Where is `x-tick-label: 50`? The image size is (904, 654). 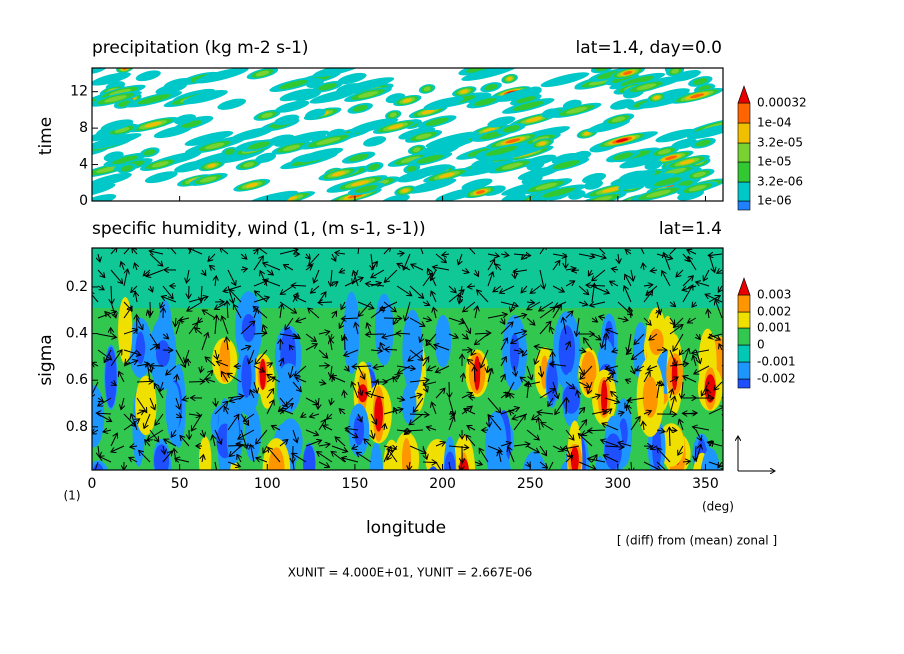 x-tick-label: 50 is located at coordinates (180, 484).